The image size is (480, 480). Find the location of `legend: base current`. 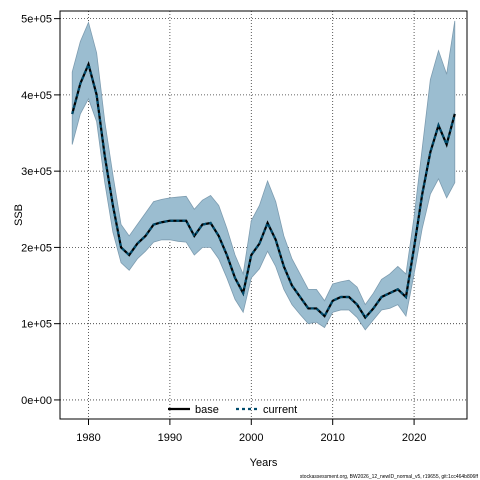

legend: base current is located at coordinates (232, 410).